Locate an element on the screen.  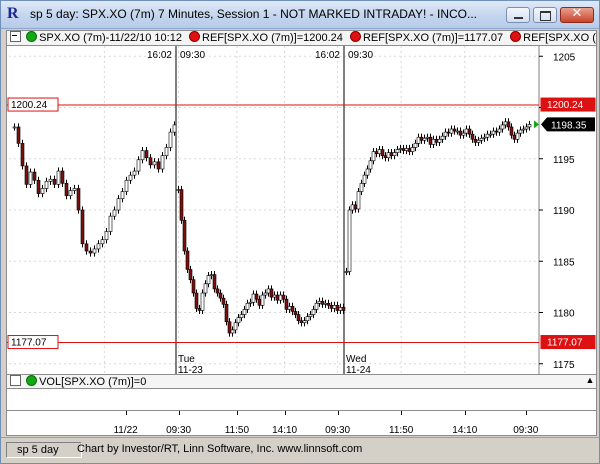
close-button: ✕ is located at coordinates (577, 14).